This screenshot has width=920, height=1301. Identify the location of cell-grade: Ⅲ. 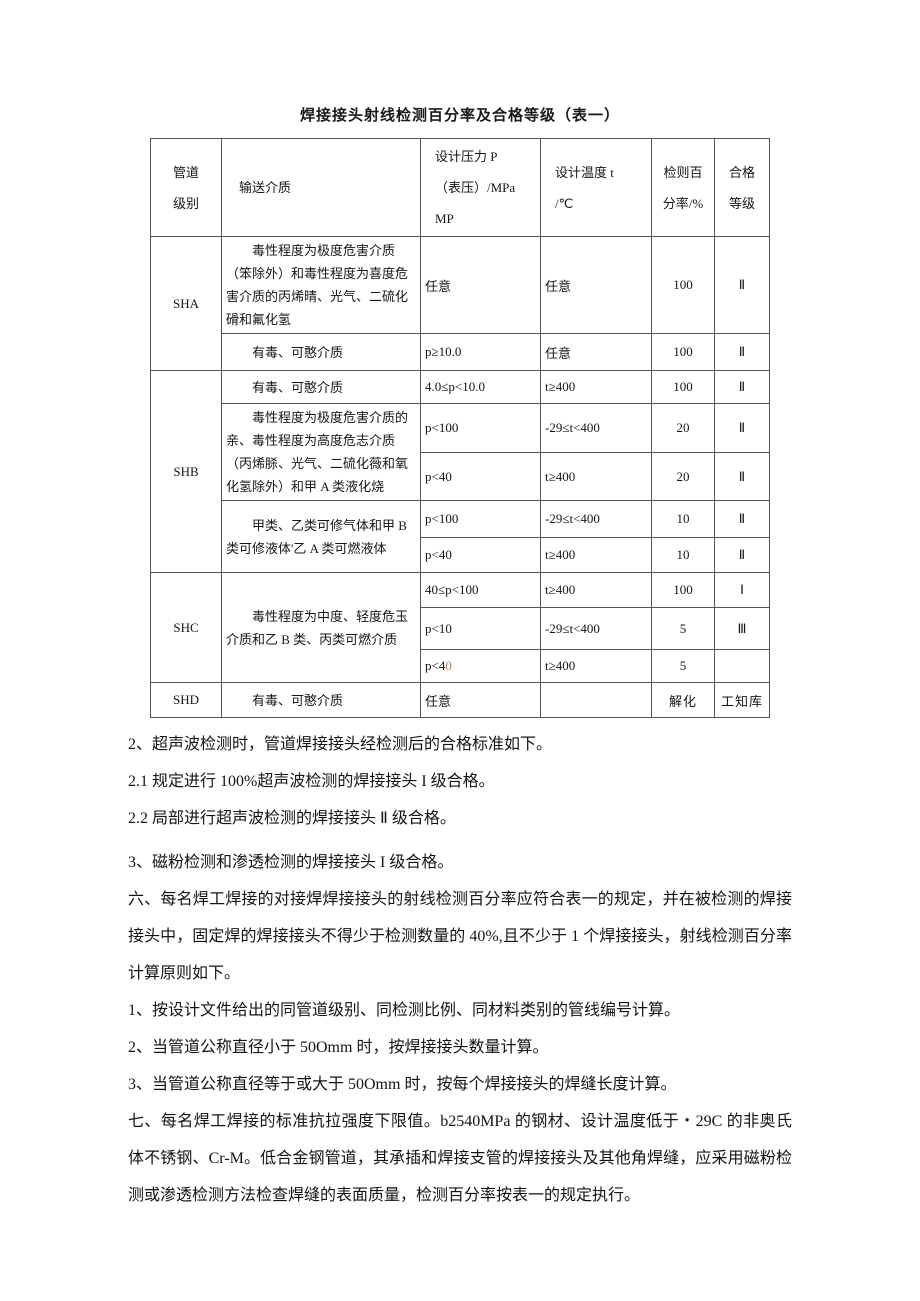
(742, 628).